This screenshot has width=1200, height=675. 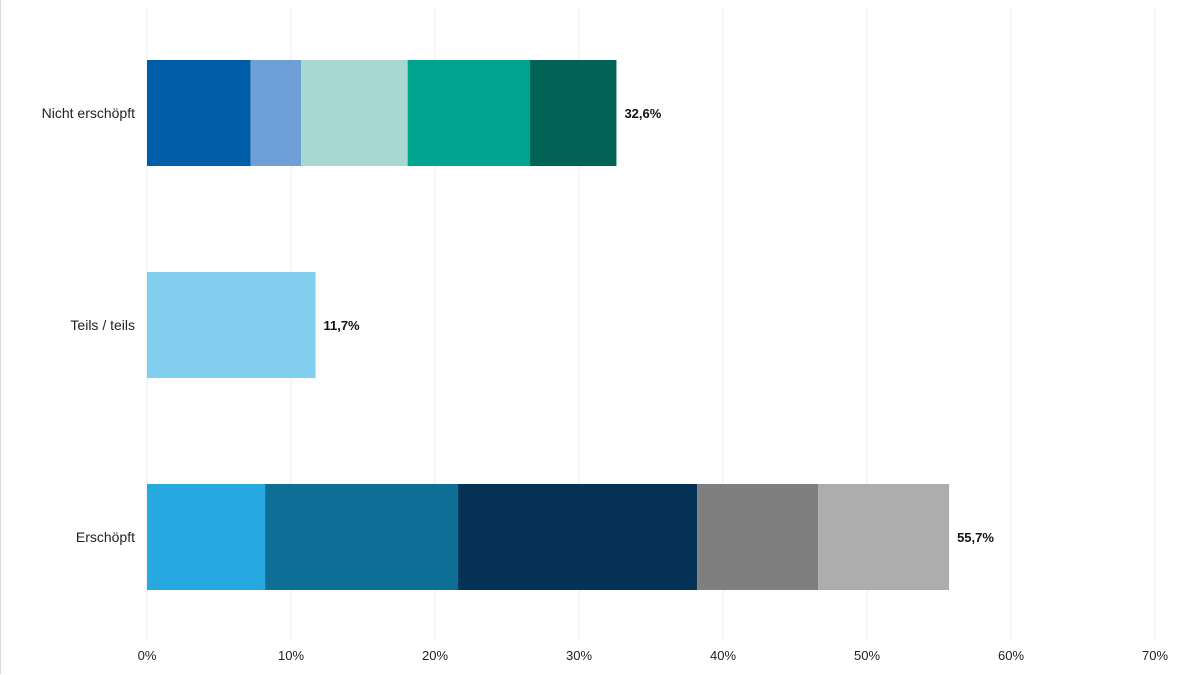 I want to click on category-label: Nicht erschöpft, so click(x=88, y=113).